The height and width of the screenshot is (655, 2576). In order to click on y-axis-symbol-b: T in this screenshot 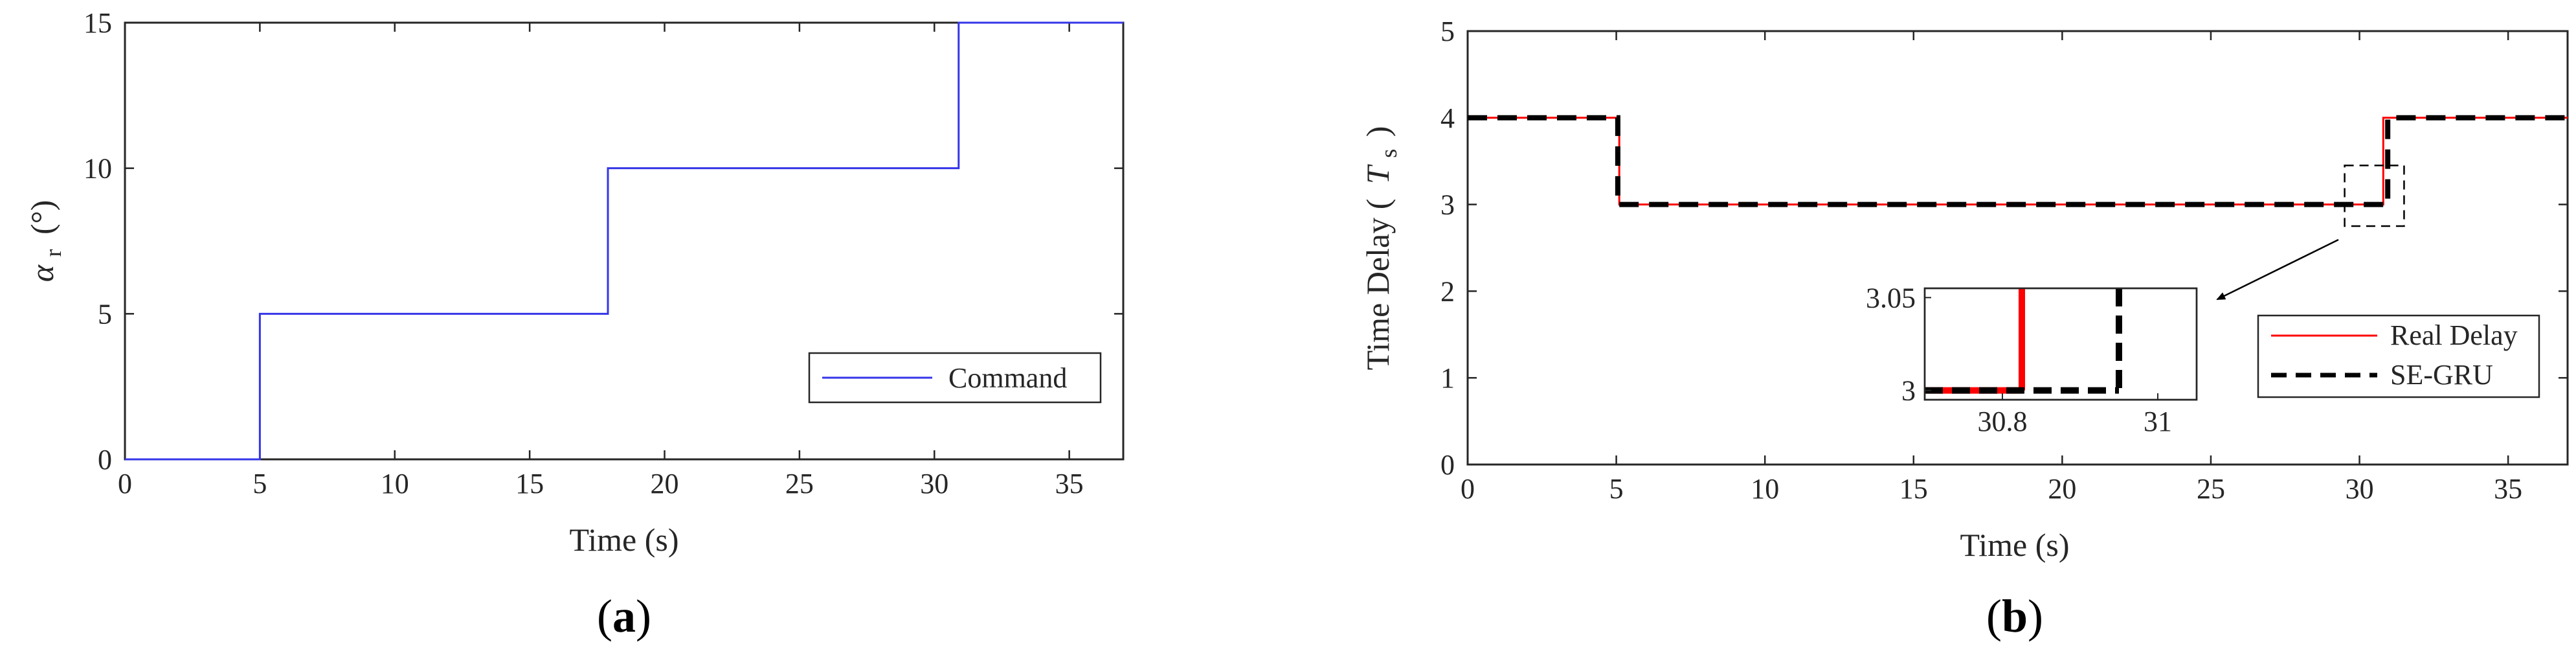, I will do `click(1378, 174)`.